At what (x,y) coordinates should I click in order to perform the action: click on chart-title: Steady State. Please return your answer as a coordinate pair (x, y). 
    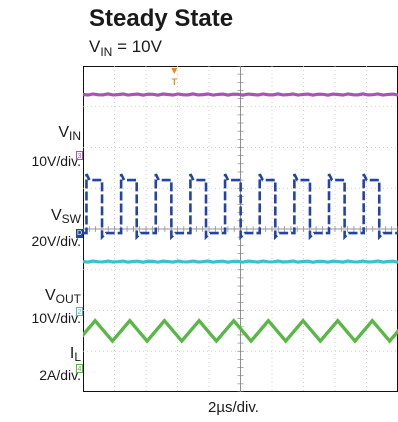
    Looking at the image, I should click on (161, 18).